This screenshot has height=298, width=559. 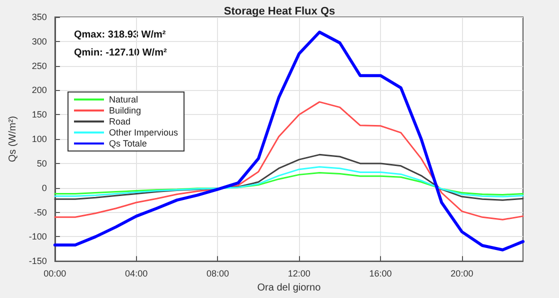 I want to click on y-tick-label: 300, so click(x=39, y=41).